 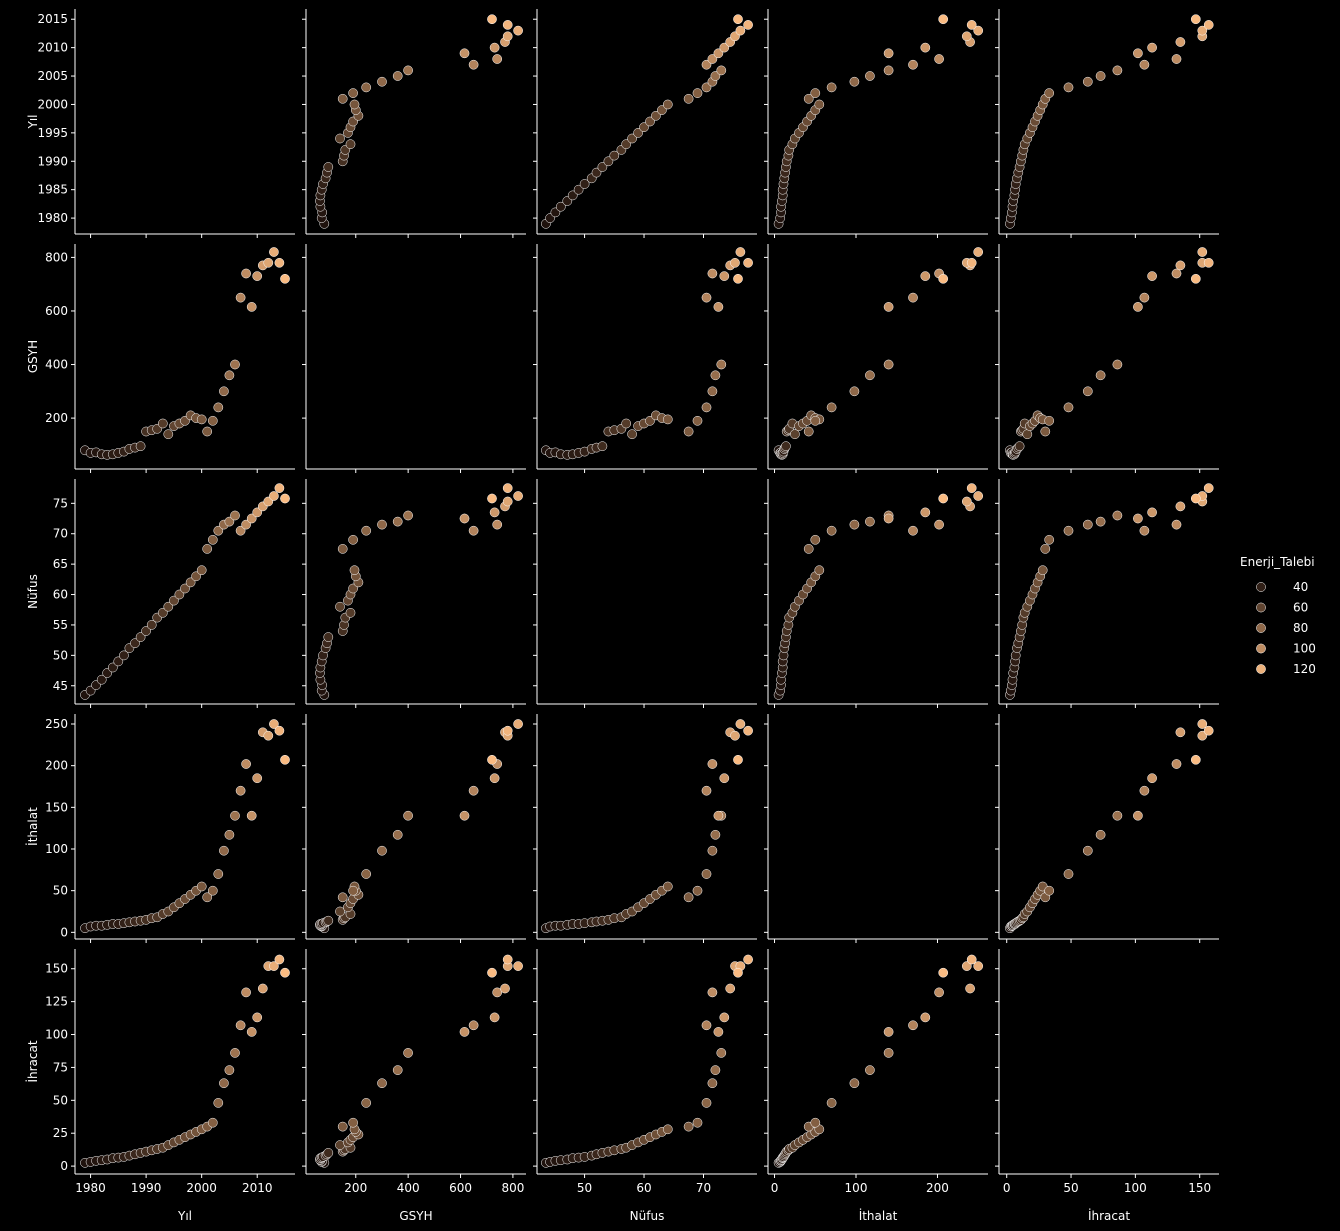 What do you see at coordinates (1135, 1188) in the screenshot?
I see `x-tick-label: 100` at bounding box center [1135, 1188].